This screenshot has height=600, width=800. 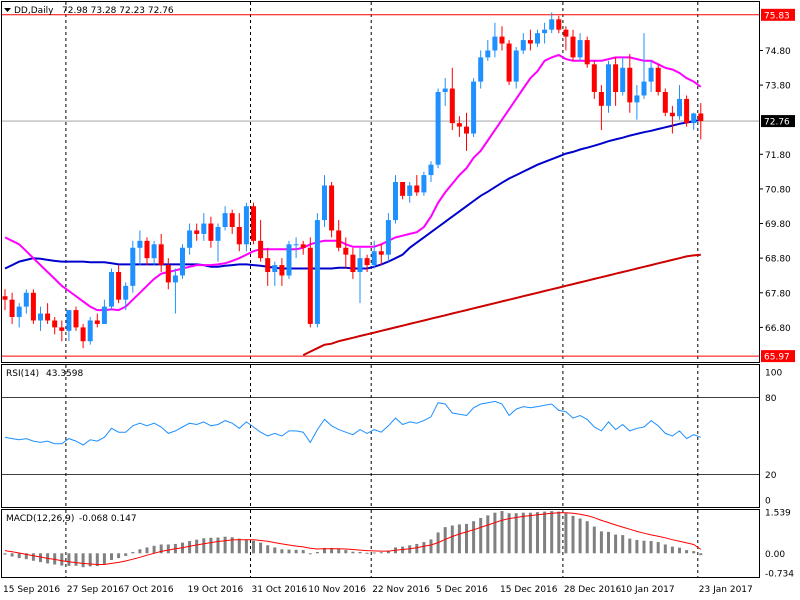 I want to click on rsi-value: 43.3598, so click(x=64, y=374).